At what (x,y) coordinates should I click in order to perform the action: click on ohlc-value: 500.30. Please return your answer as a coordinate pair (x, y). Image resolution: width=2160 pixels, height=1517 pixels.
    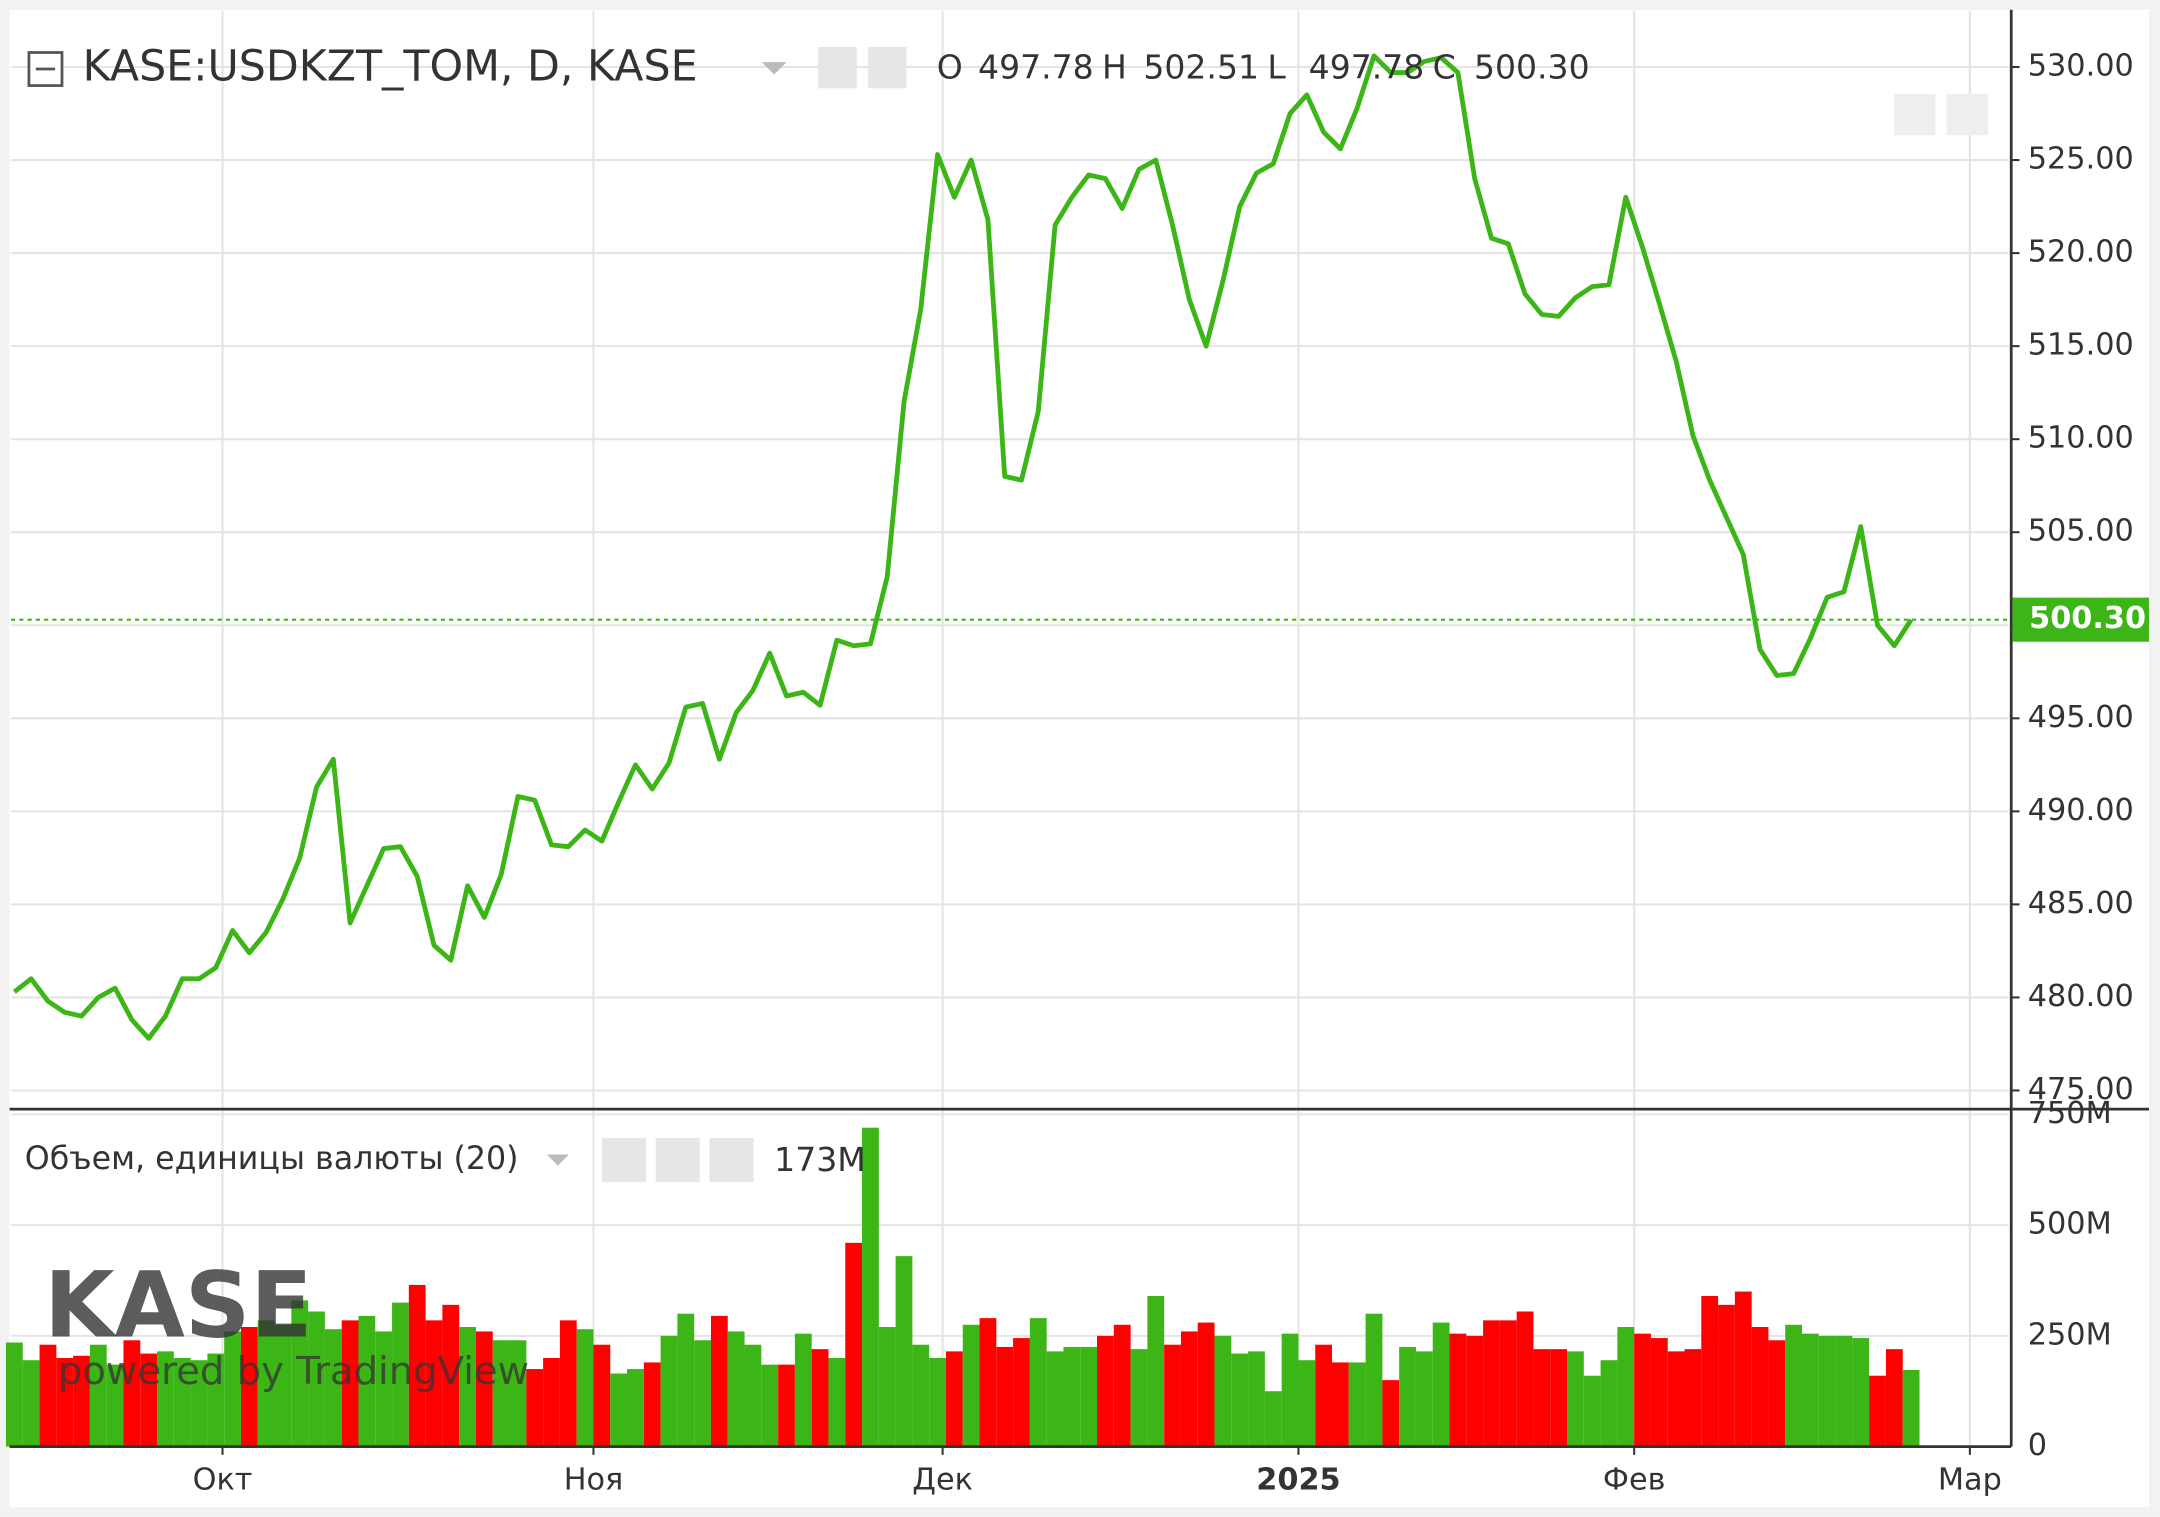
    Looking at the image, I should click on (1532, 67).